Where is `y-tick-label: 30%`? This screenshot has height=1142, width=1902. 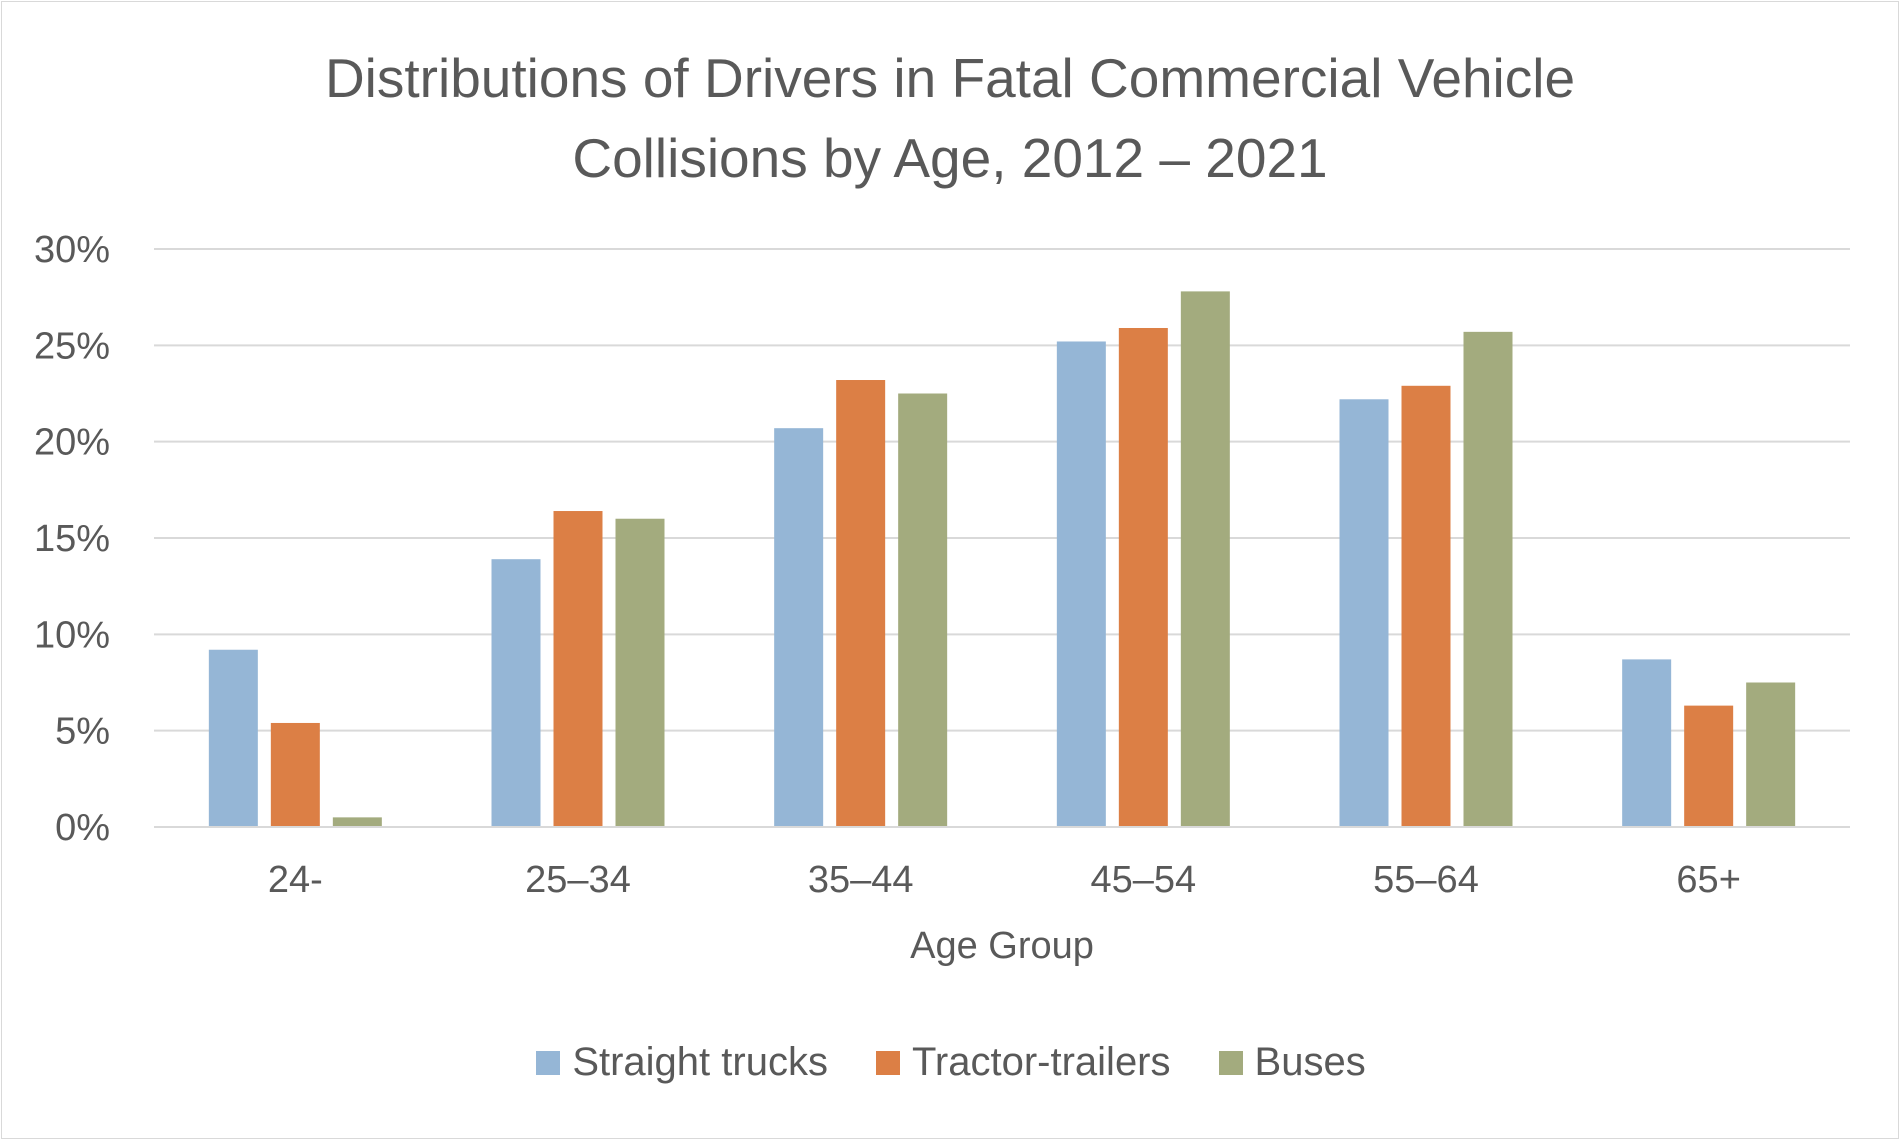
y-tick-label: 30% is located at coordinates (72, 250).